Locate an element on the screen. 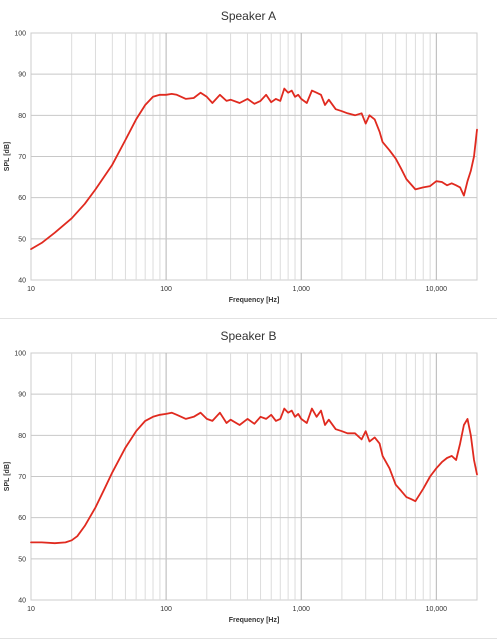  chart-title: Speaker B is located at coordinates (248, 336).